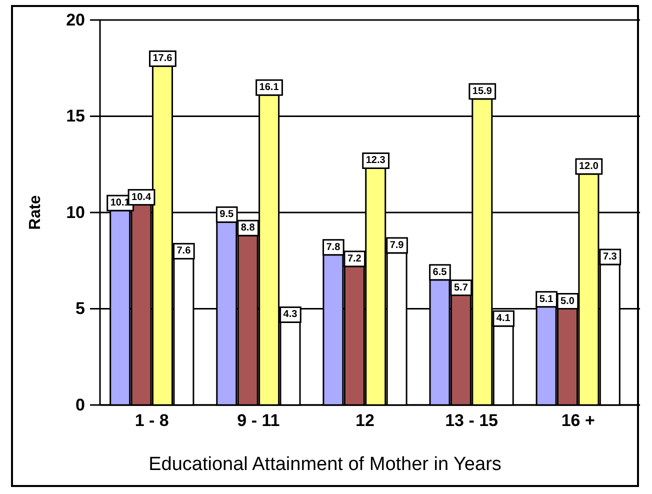 The height and width of the screenshot is (494, 652). What do you see at coordinates (120, 203) in the screenshot?
I see `data-label: 10.1` at bounding box center [120, 203].